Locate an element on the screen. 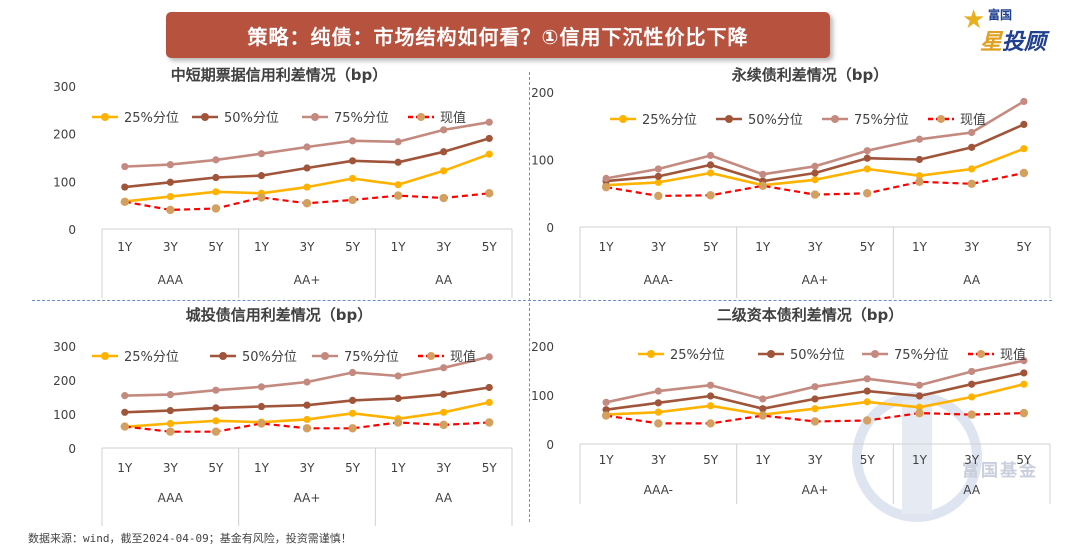 This screenshot has height=553, width=1080. series-line-p50 is located at coordinates (815, 391).